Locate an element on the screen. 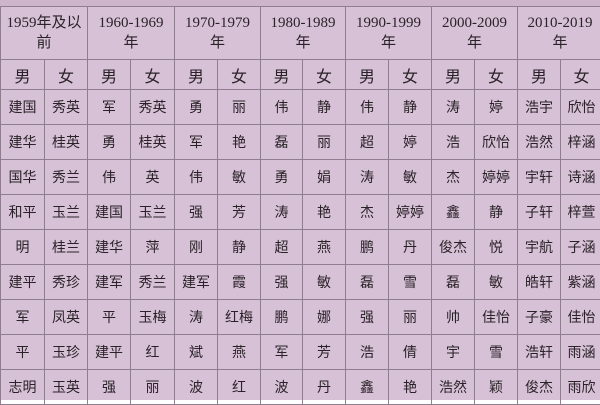 The width and height of the screenshot is (600, 405). male-name-cell: 皓轩 is located at coordinates (539, 282).